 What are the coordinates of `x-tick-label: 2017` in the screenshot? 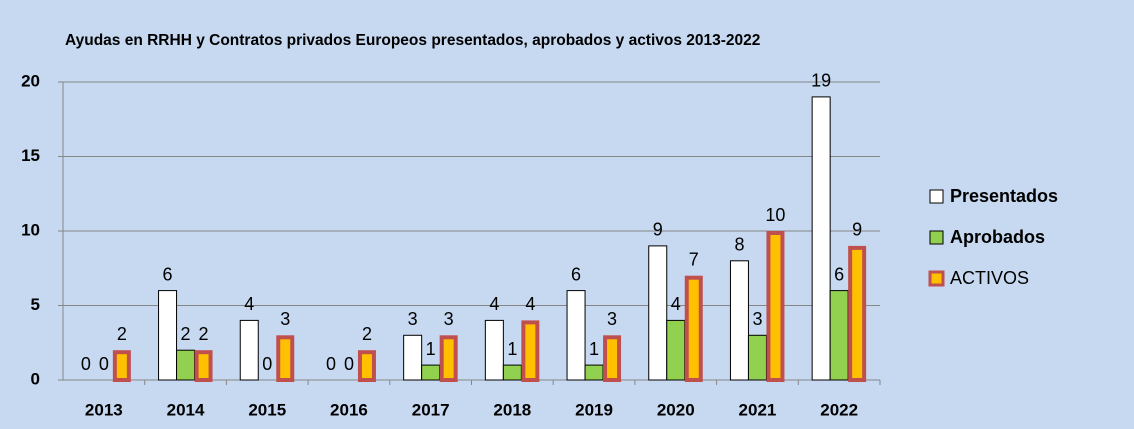 It's located at (431, 409).